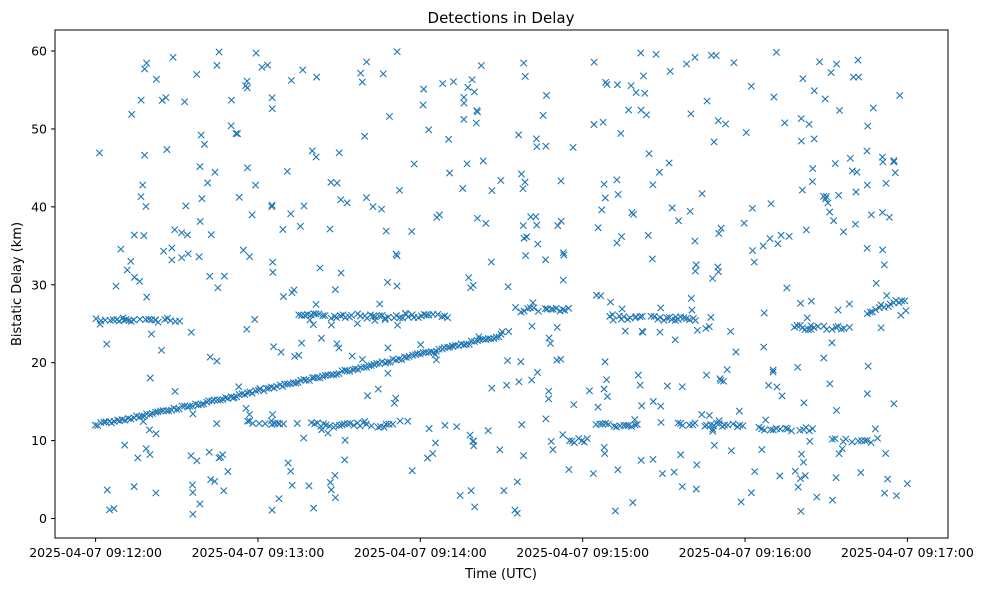 This screenshot has width=984, height=590. Describe the element at coordinates (39, 362) in the screenshot. I see `y-tick-label: 20` at that location.